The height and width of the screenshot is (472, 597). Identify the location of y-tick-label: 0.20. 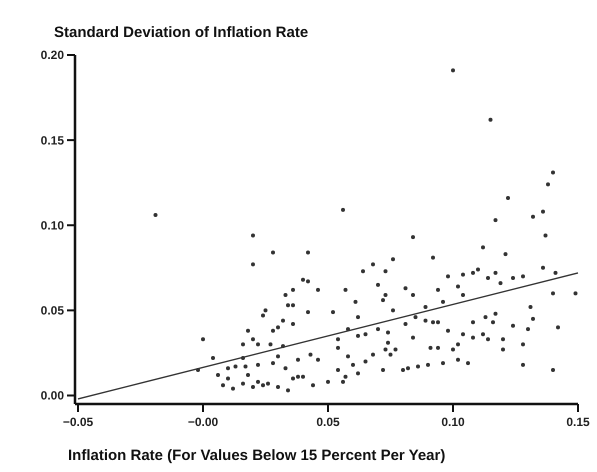
(52, 55).